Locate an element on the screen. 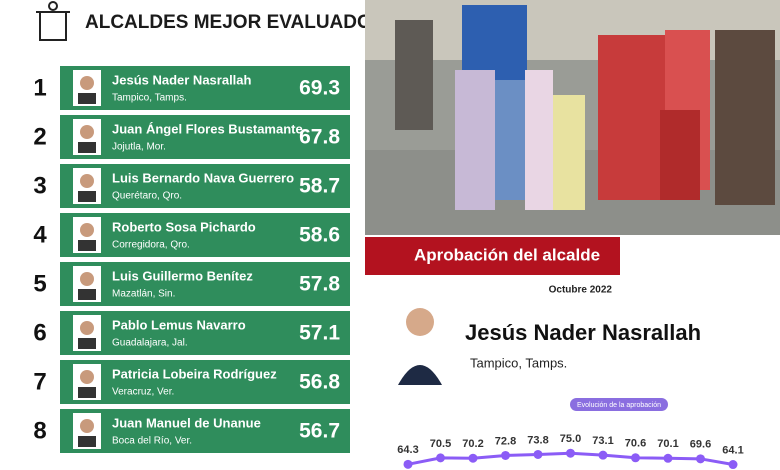  row-name: Jesús Nader Nasrallah is located at coordinates (182, 79).